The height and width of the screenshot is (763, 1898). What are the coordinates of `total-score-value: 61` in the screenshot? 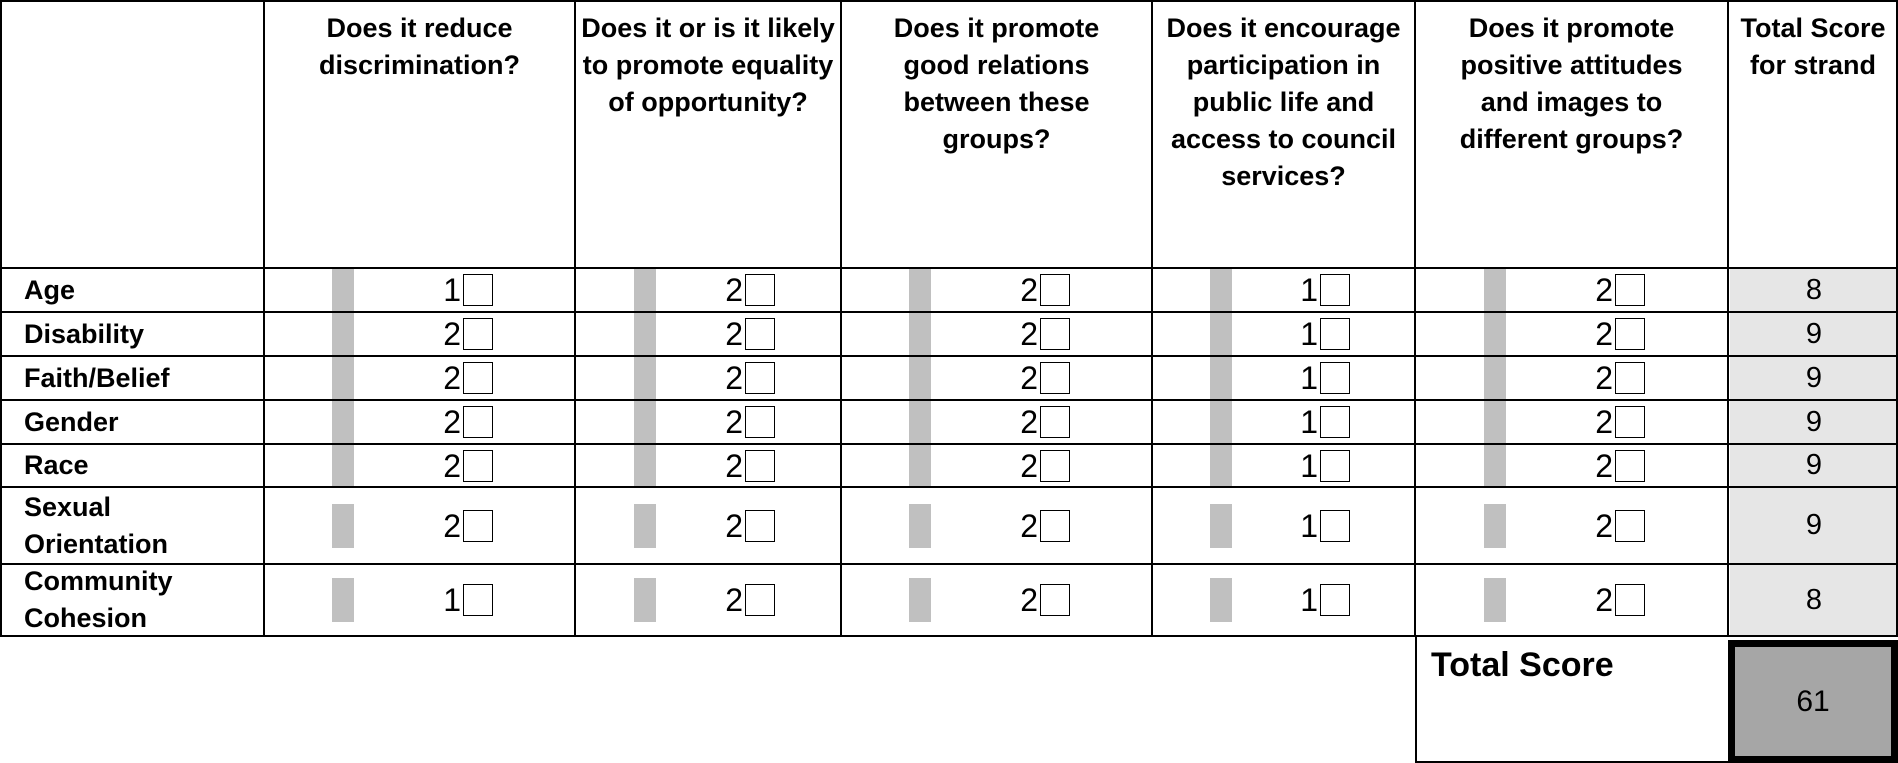 It's located at (1813, 701).